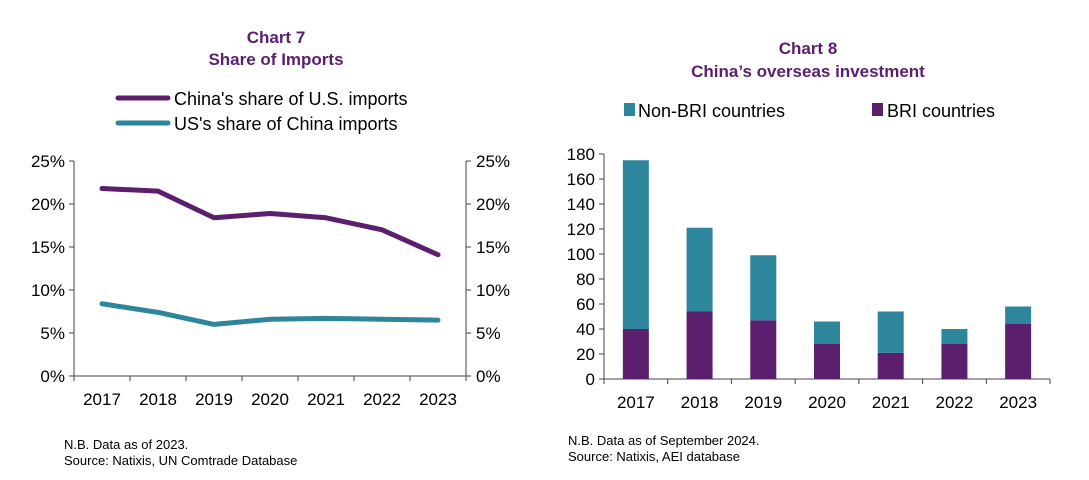 The image size is (1089, 480). What do you see at coordinates (941, 111) in the screenshot?
I see `legend-label-bri: BRI countries` at bounding box center [941, 111].